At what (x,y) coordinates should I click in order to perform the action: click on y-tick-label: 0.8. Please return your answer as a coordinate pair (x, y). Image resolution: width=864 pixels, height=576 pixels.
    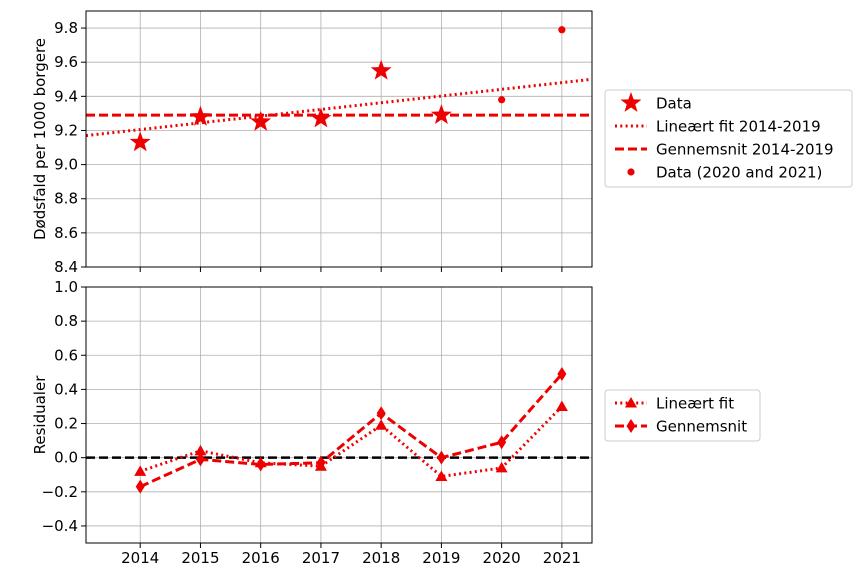
    Looking at the image, I should click on (66, 321).